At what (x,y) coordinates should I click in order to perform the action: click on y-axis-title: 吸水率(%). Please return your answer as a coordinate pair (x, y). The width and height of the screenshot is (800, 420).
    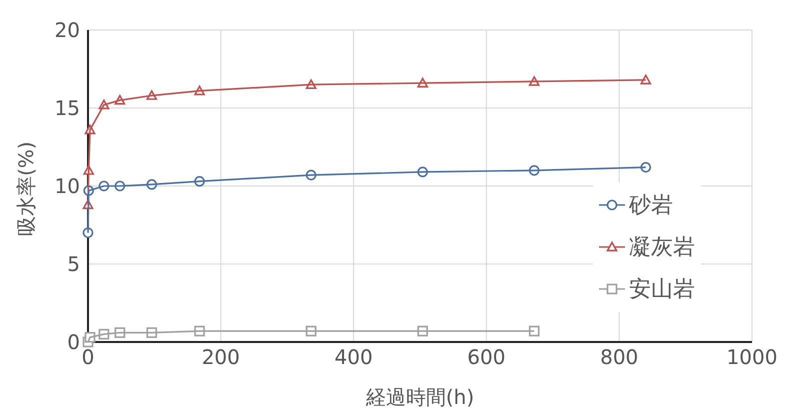
    Looking at the image, I should click on (26, 188).